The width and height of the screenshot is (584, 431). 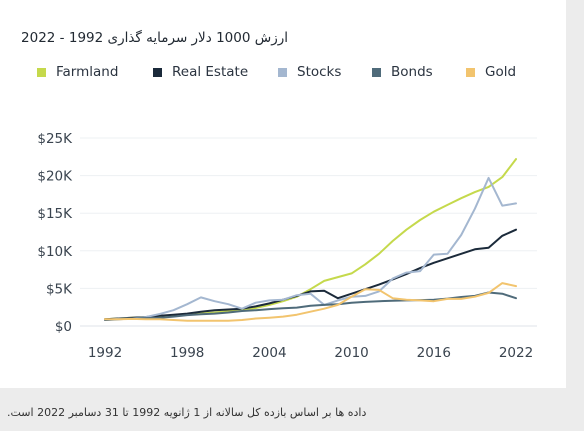 What do you see at coordinates (412, 72) in the screenshot?
I see `legend-label: Bonds` at bounding box center [412, 72].